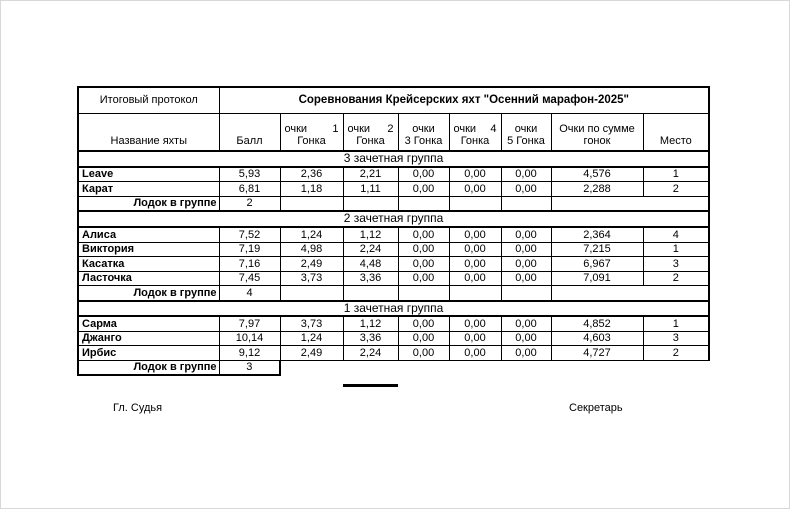 This screenshot has width=790, height=509. What do you see at coordinates (423, 128) in the screenshot?
I see `race3-points-label: очки` at bounding box center [423, 128].